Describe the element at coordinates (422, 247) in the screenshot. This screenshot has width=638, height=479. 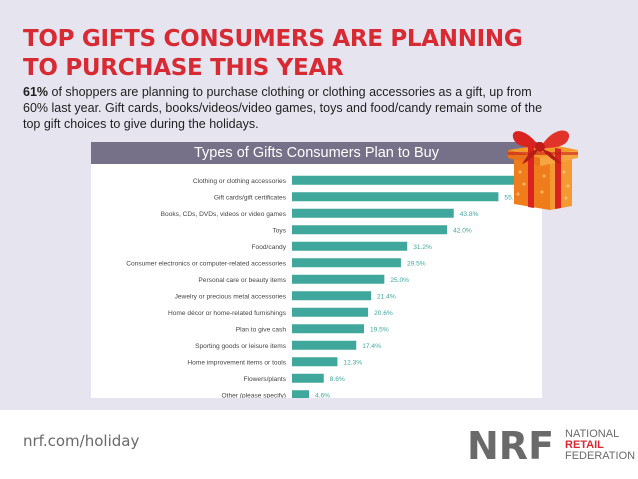
I see `data-label: 31.2%` at that location.